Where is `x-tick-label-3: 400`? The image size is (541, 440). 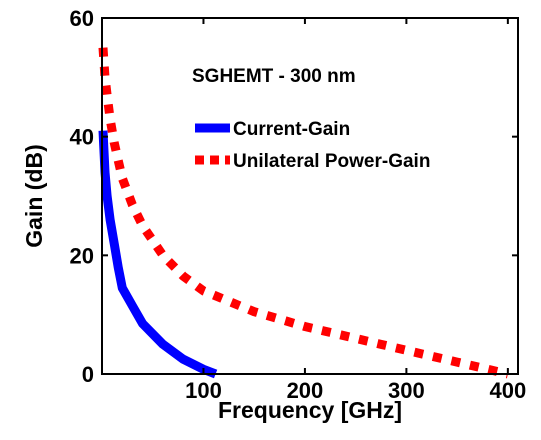
x-tick-label-3: 400 is located at coordinates (507, 390).